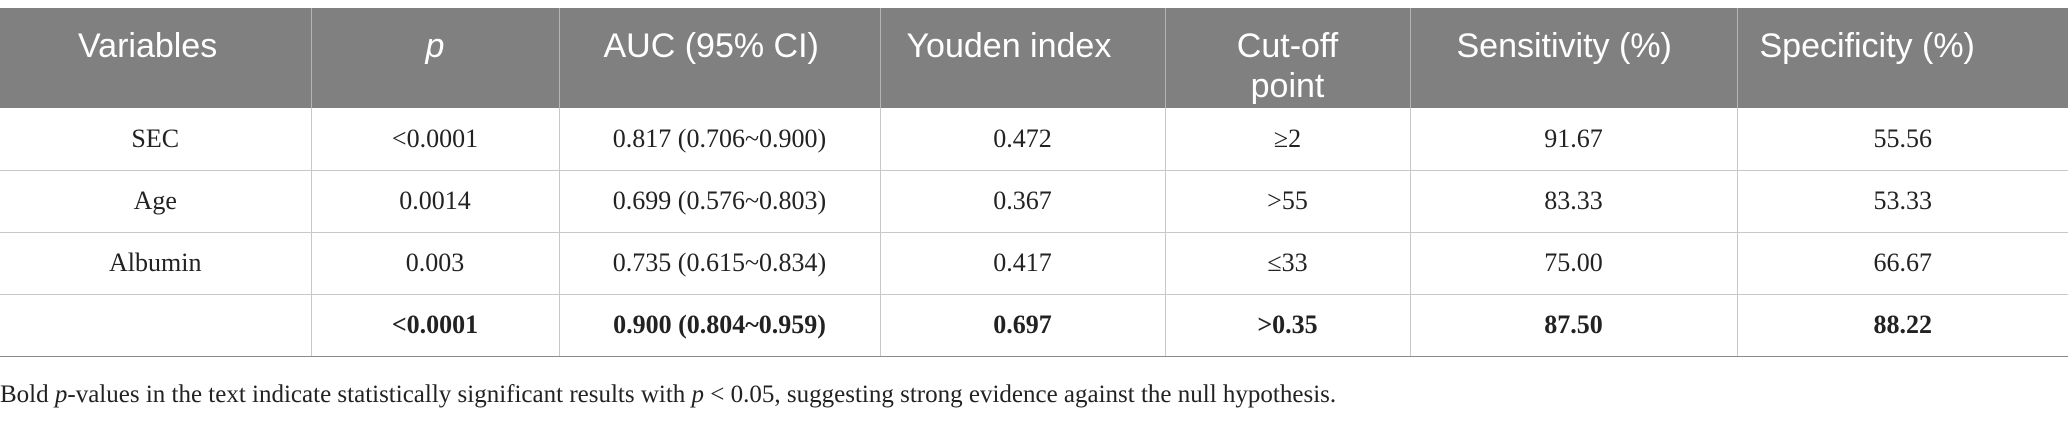 The width and height of the screenshot is (2068, 422). I want to click on cell-auc: 0.900 (0.804~0.959), so click(720, 325).